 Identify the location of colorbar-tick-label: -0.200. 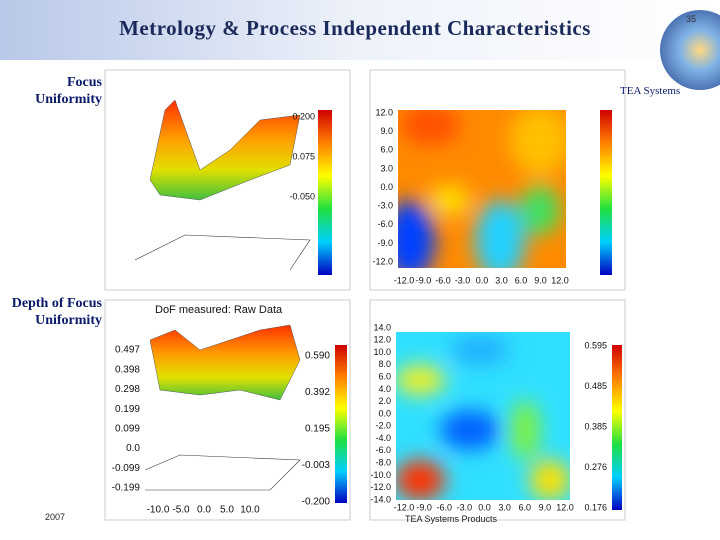
(316, 502).